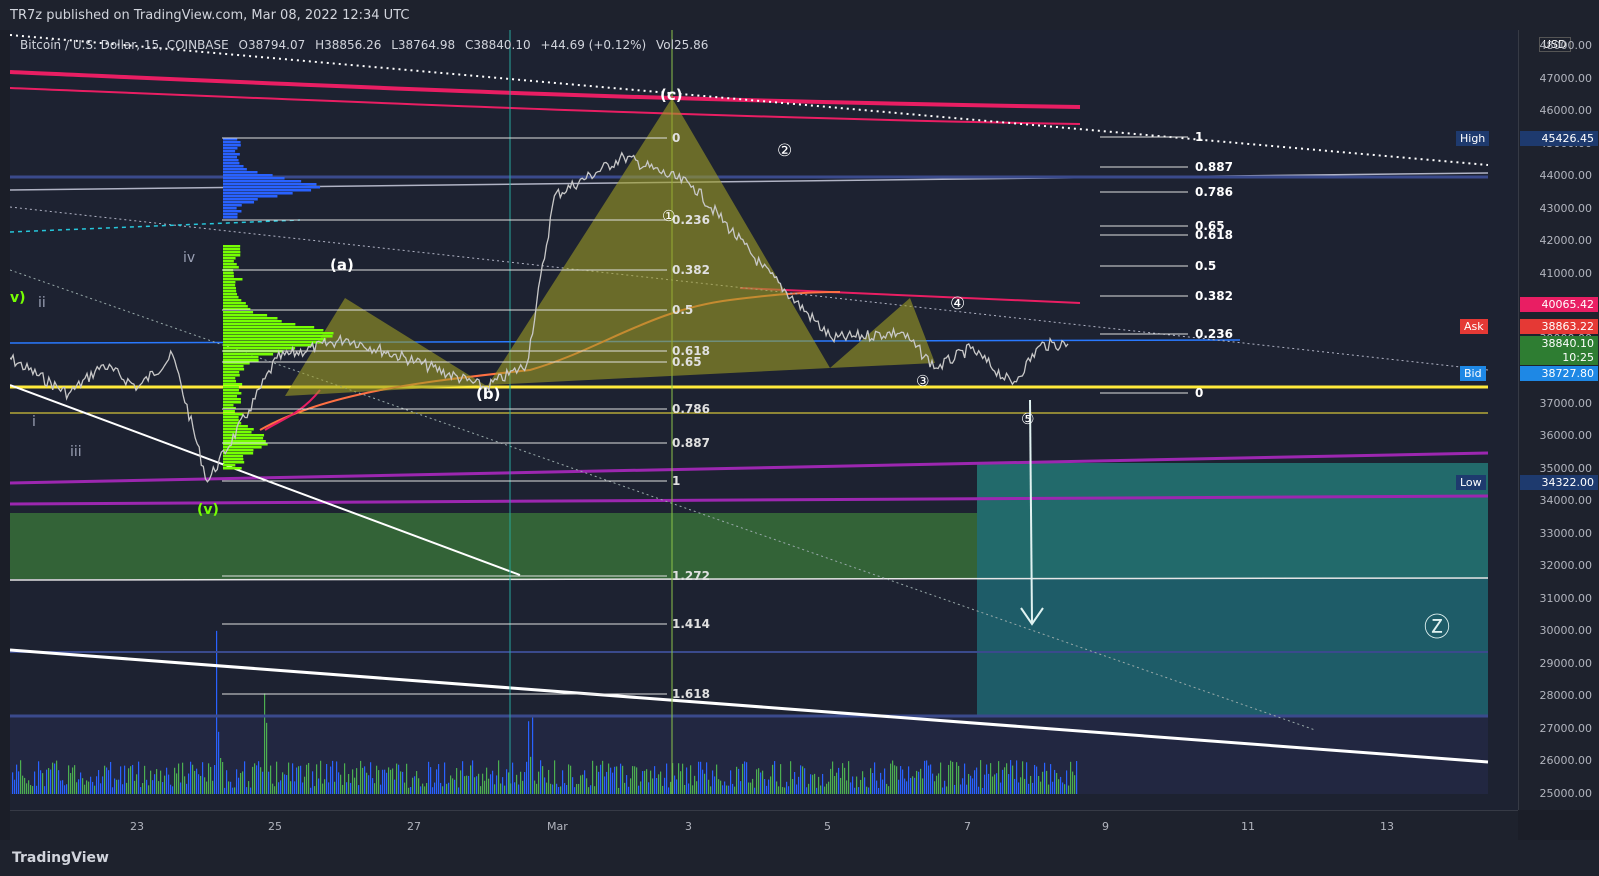 This screenshot has height=876, width=1599. I want to click on wave-label-iii: iii, so click(76, 452).